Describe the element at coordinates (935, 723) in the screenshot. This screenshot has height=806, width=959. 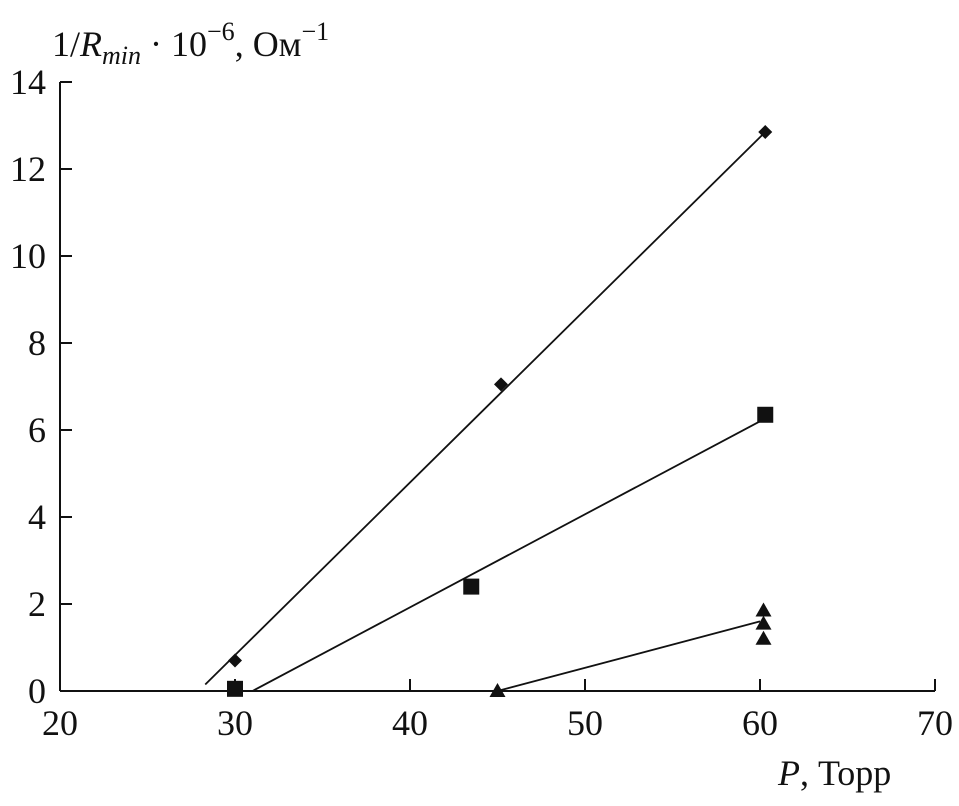
I see `x-tick-label-70: 70` at that location.